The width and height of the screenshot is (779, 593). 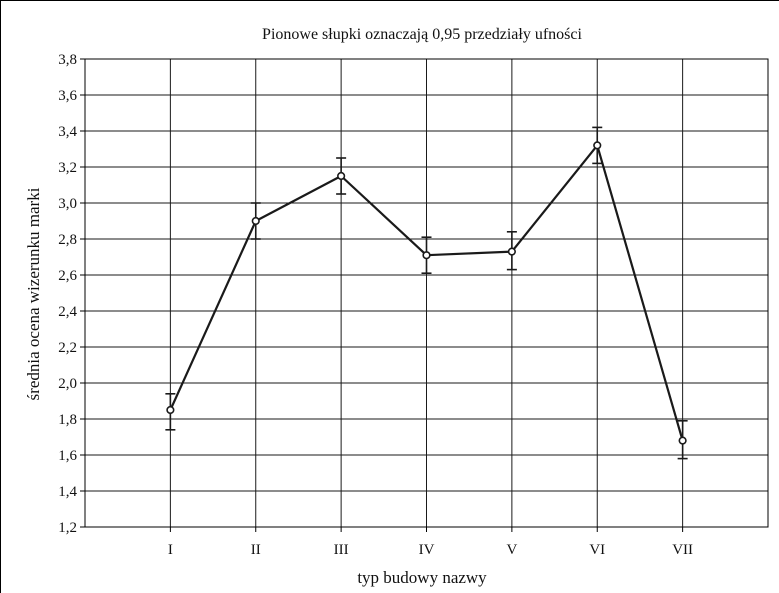 I want to click on y-tick-label: 3,8, so click(x=67, y=60).